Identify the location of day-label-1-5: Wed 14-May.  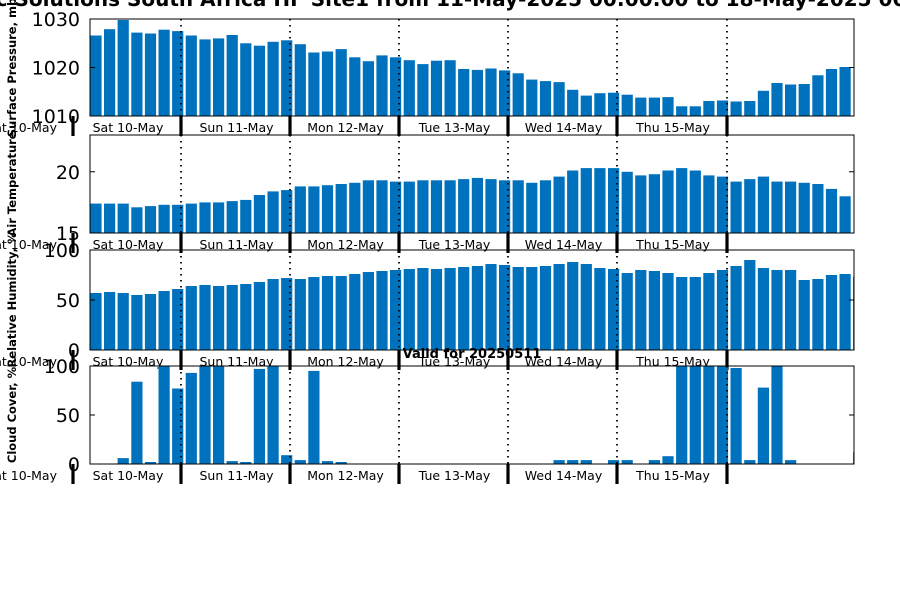
(564, 127).